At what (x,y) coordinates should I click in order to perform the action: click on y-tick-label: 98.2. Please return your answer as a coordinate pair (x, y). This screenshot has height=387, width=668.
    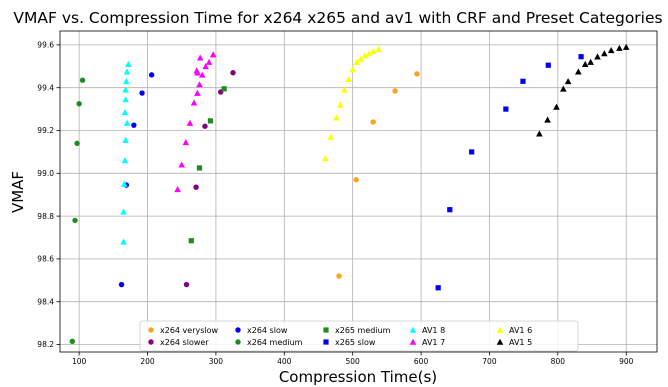
    Looking at the image, I should click on (45, 344).